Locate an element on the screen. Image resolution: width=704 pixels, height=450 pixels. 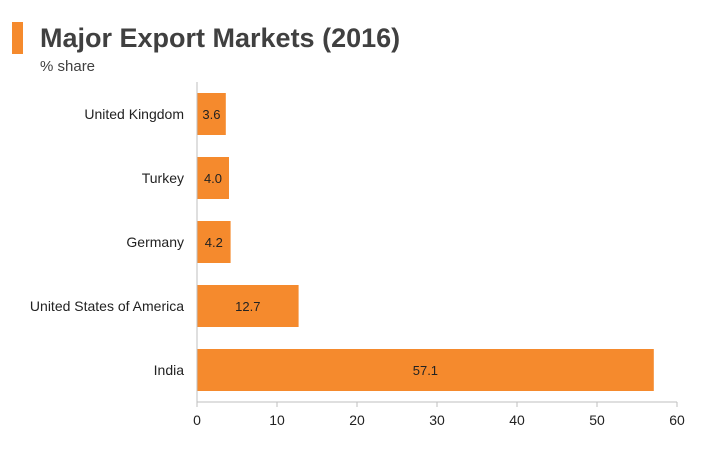
bar-united-states-of-america is located at coordinates (248, 306).